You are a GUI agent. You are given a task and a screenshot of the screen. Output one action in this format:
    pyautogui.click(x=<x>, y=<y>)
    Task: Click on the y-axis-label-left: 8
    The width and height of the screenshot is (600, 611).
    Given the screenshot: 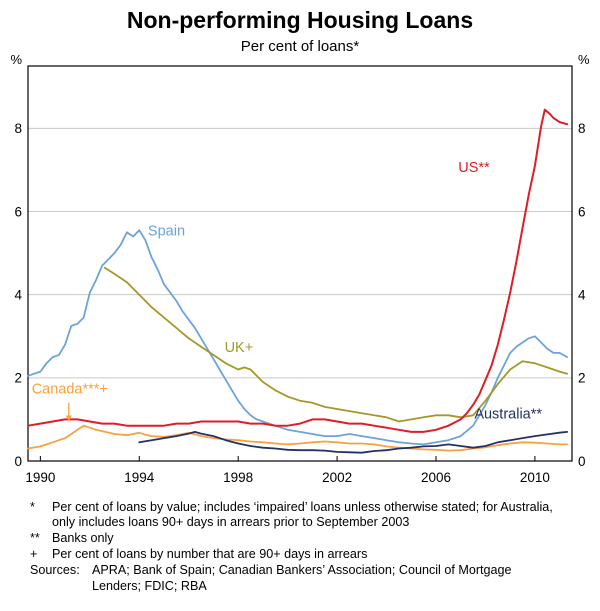 What is the action you would take?
    pyautogui.click(x=18, y=128)
    